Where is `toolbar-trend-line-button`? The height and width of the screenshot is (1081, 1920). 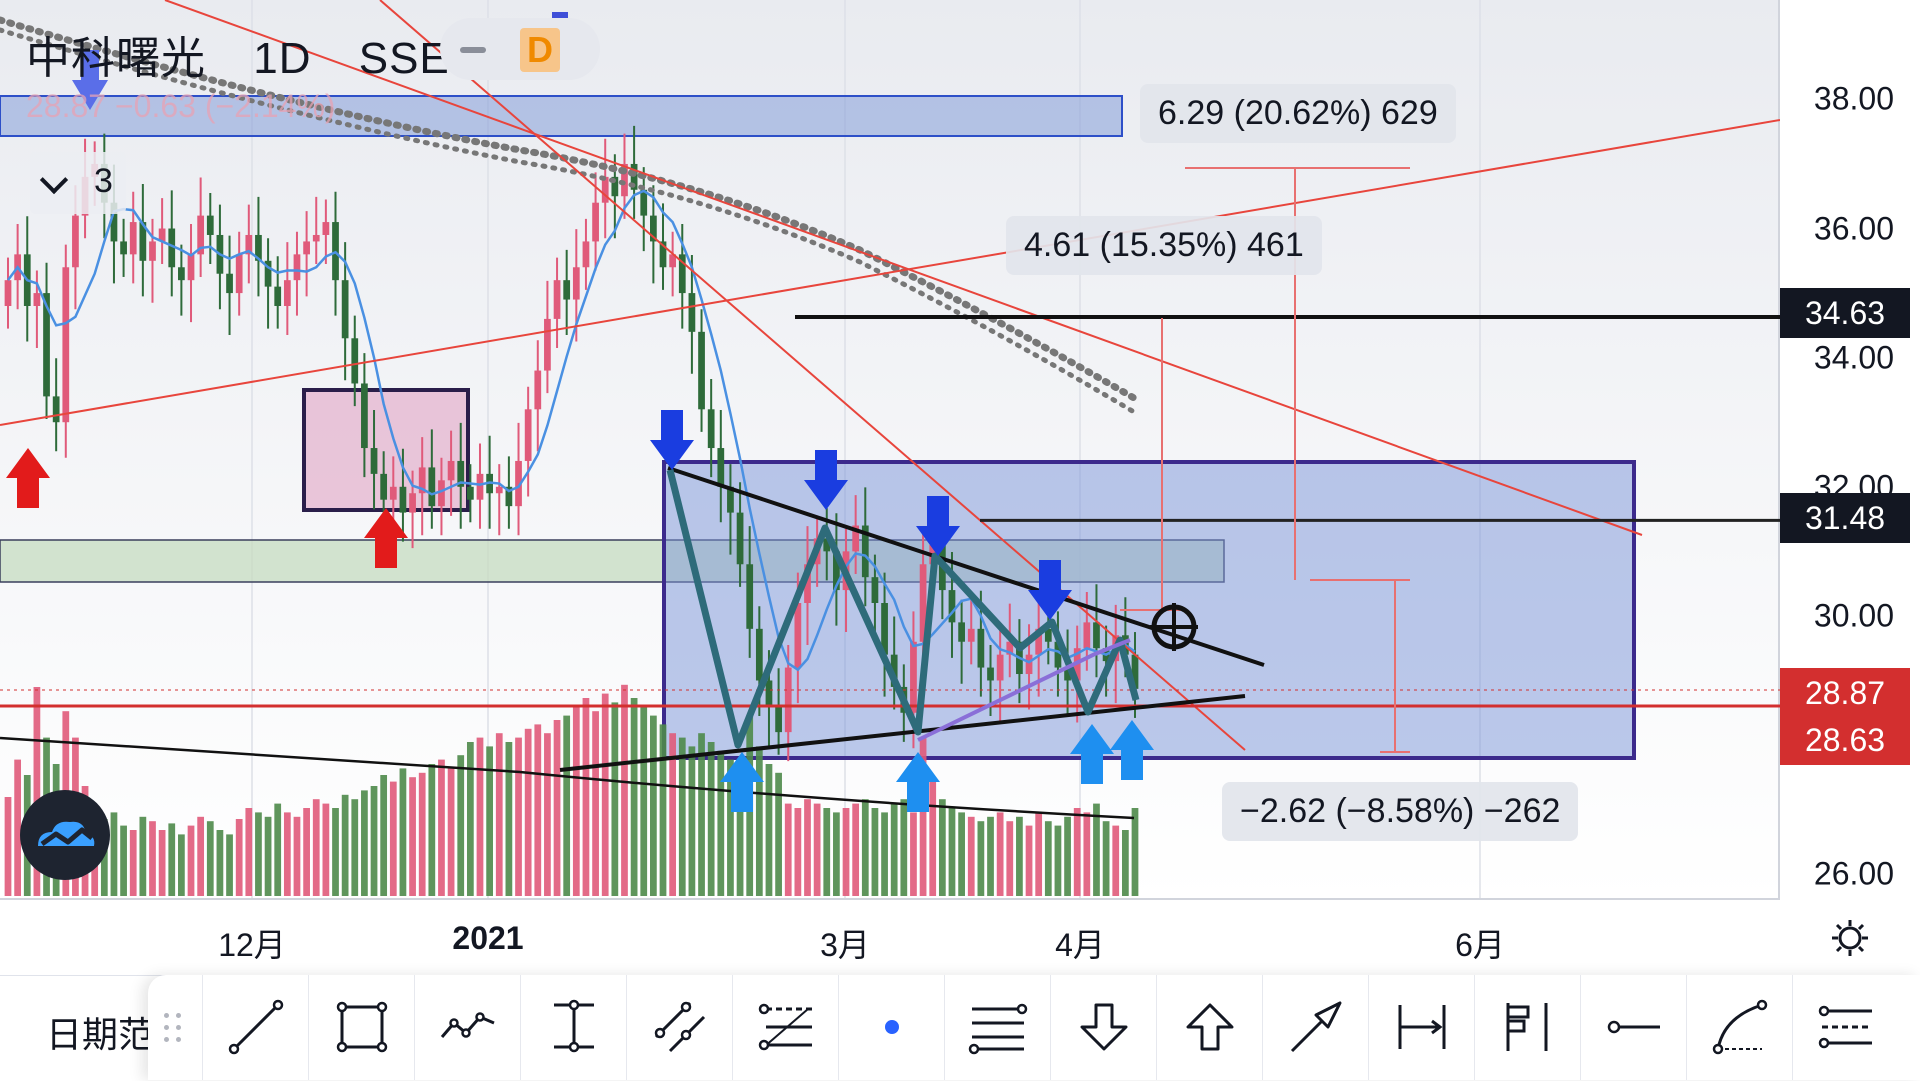
toolbar-trend-line-button is located at coordinates (255, 1027).